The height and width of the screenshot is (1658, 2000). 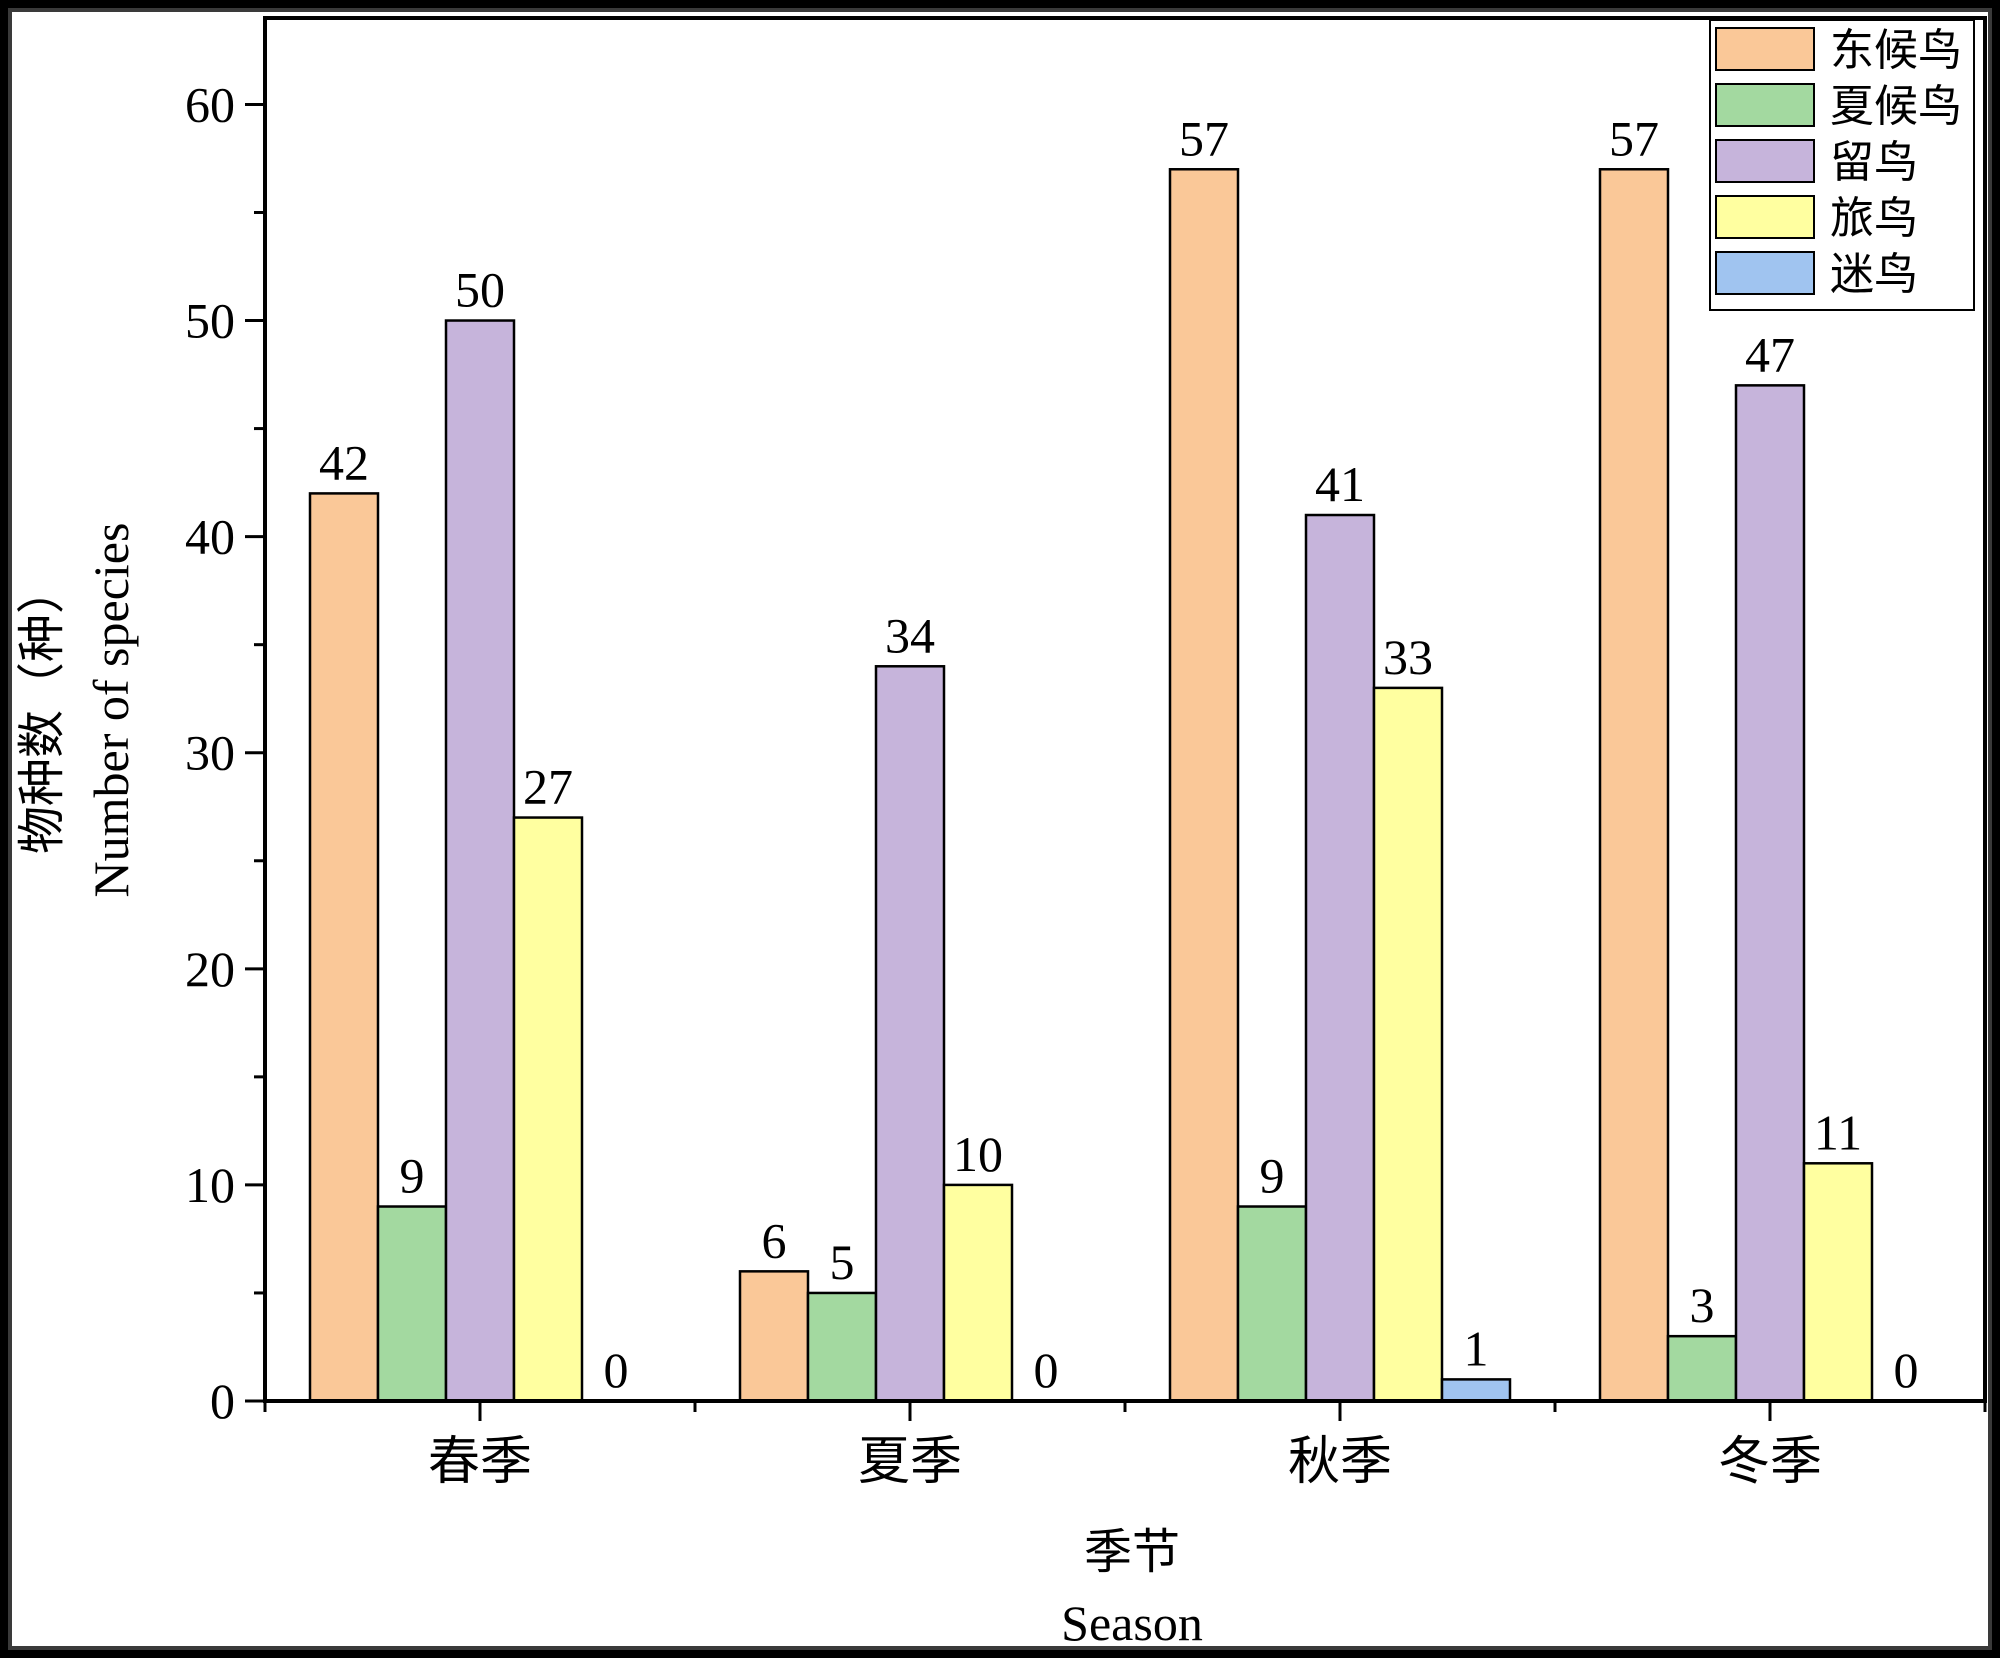 I want to click on y-tick-label: 60, so click(x=210, y=104).